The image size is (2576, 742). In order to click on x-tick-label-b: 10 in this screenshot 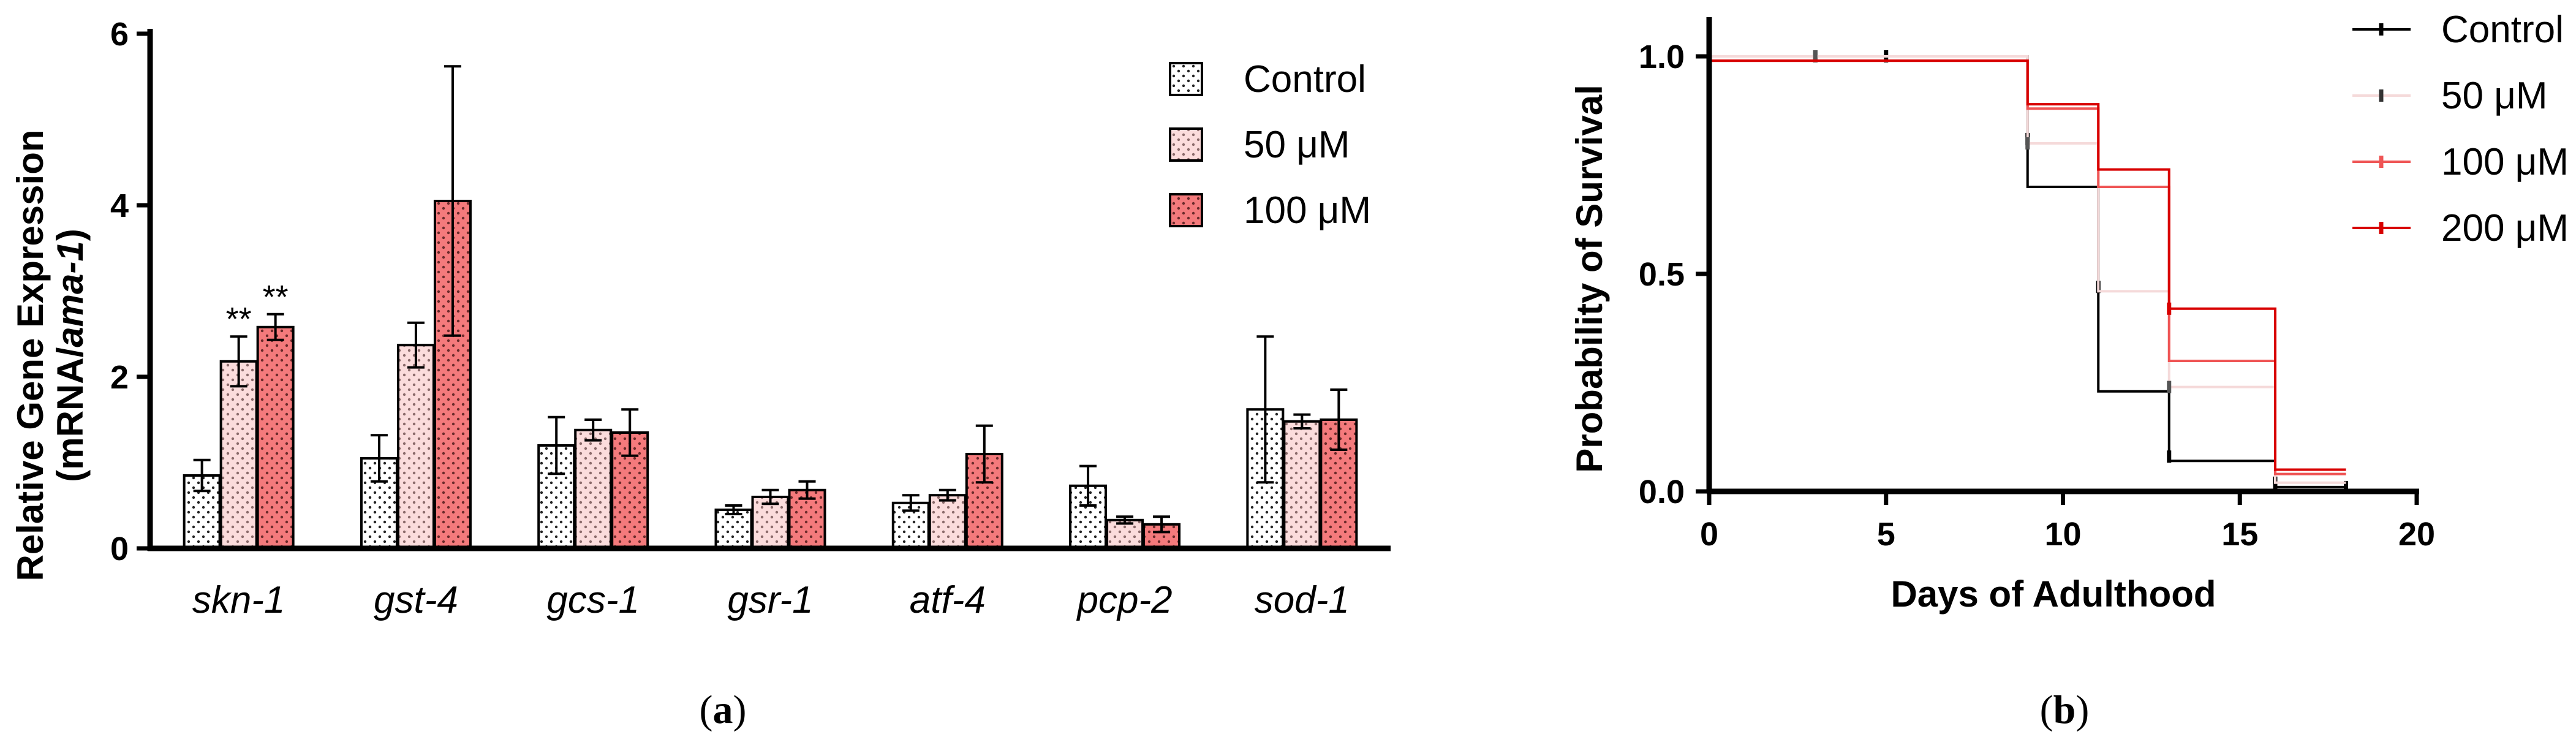, I will do `click(2062, 534)`.